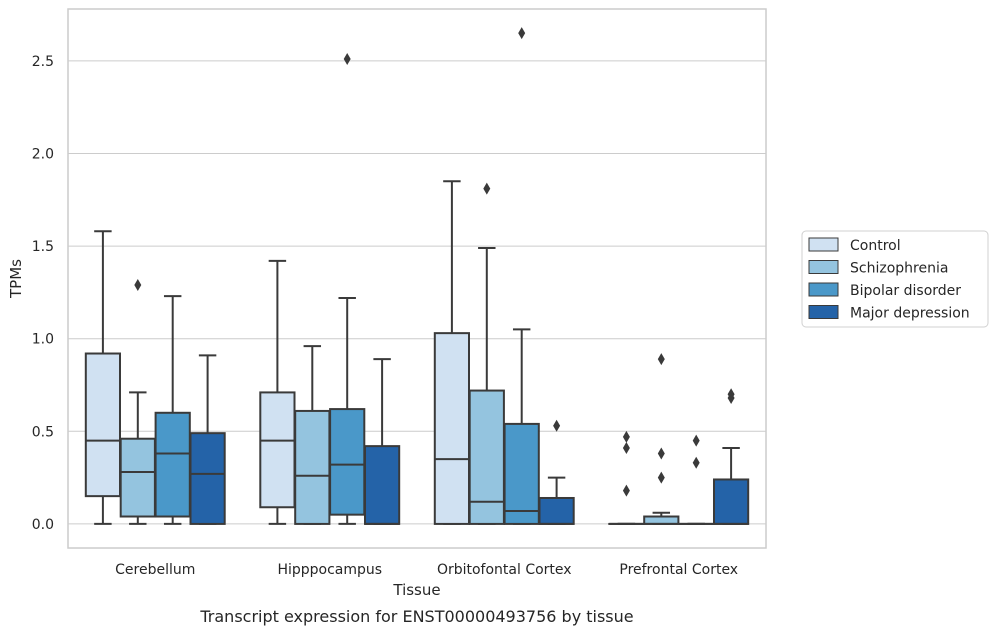 The width and height of the screenshot is (997, 634). I want to click on box-prefrontal-cortex-schizophrenia, so click(661, 439).